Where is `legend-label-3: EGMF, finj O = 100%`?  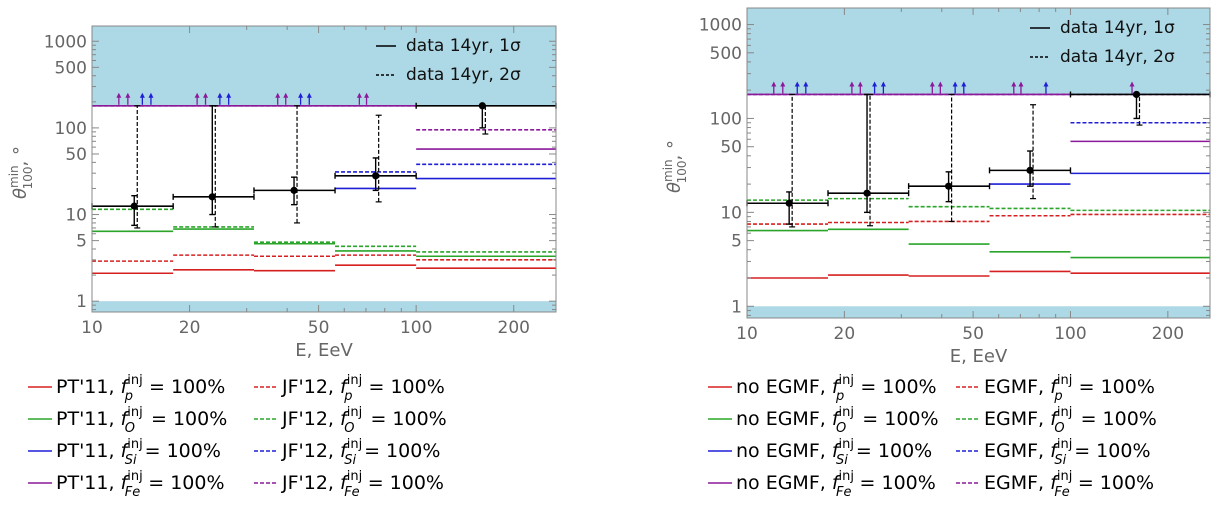 legend-label-3: EGMF, finj O = 100% is located at coordinates (1070, 420).